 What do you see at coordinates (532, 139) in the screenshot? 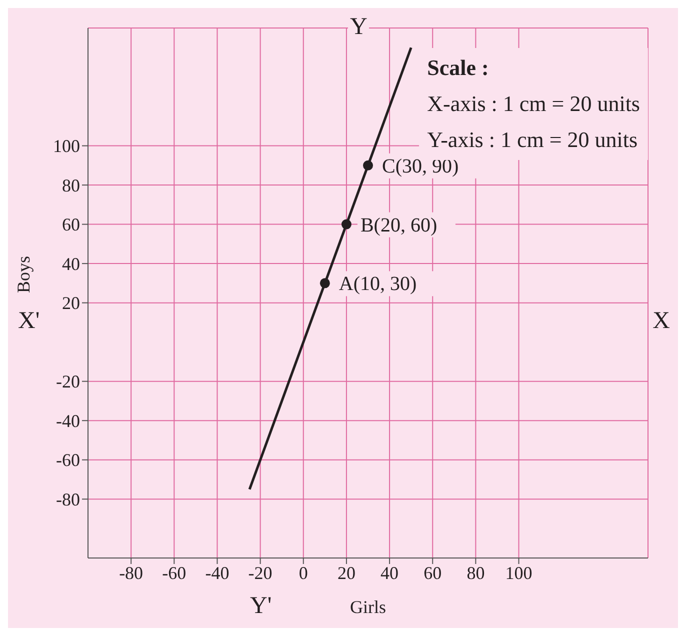
I see `annotation: Y-axis : 1 cm = 20 units` at bounding box center [532, 139].